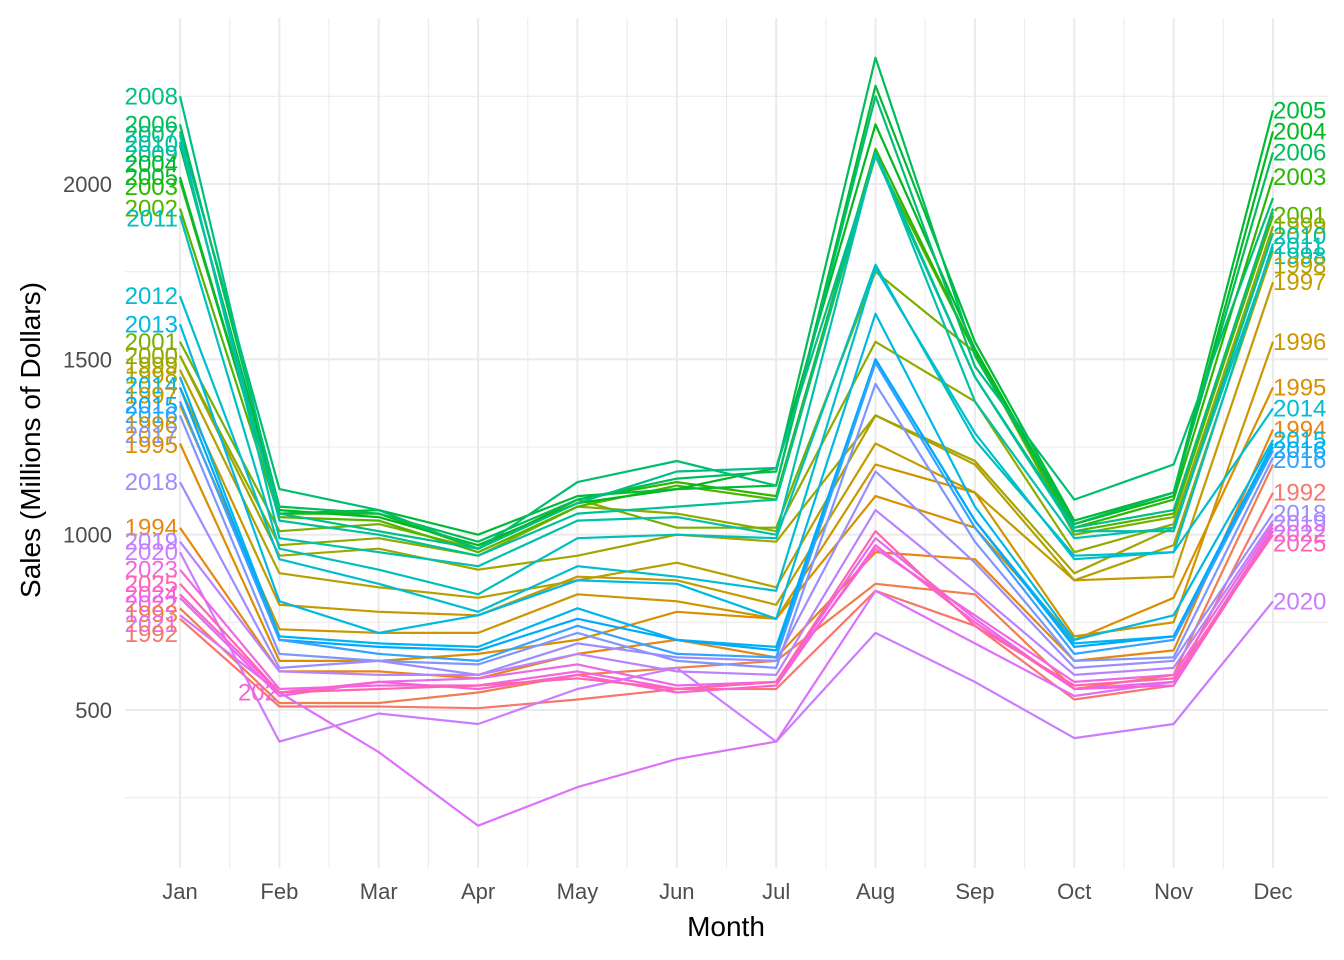 Image resolution: width=1344 pixels, height=960 pixels. I want to click on start-year-label: 2017, so click(151, 435).